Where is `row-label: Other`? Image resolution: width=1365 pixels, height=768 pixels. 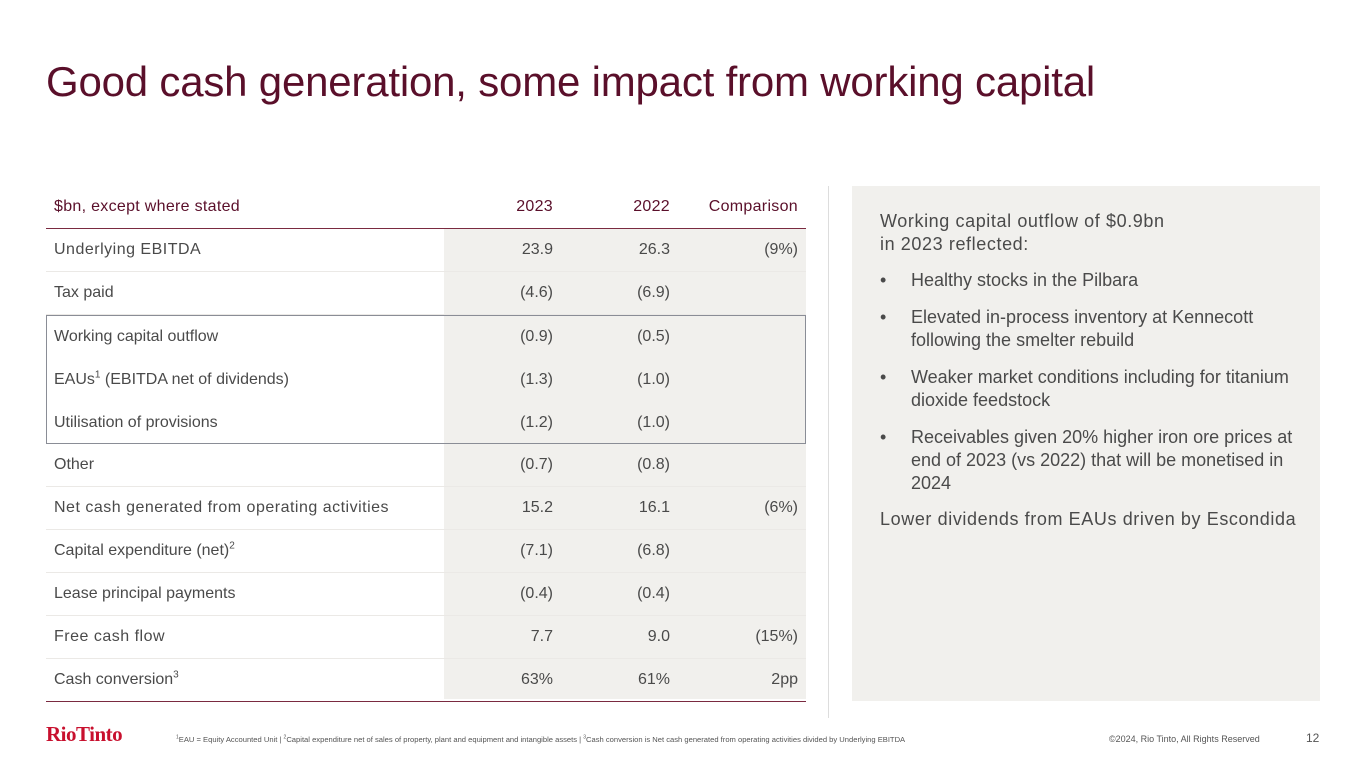 row-label: Other is located at coordinates (74, 464).